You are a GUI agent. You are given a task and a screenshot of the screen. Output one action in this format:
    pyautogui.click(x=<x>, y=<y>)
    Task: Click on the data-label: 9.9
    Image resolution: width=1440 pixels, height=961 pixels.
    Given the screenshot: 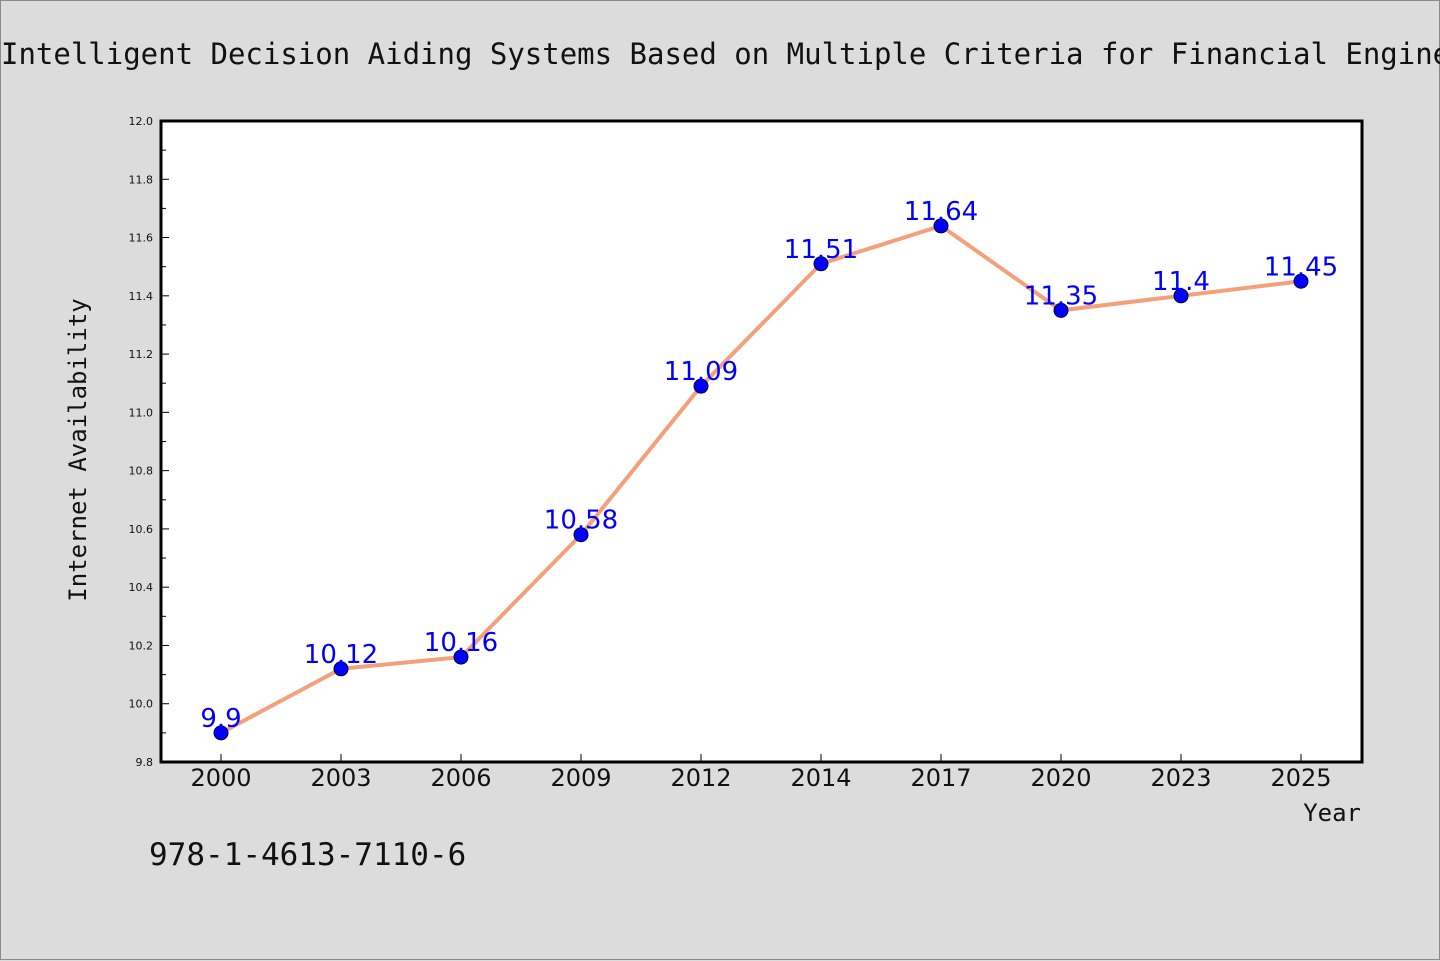 What is the action you would take?
    pyautogui.click(x=220, y=719)
    